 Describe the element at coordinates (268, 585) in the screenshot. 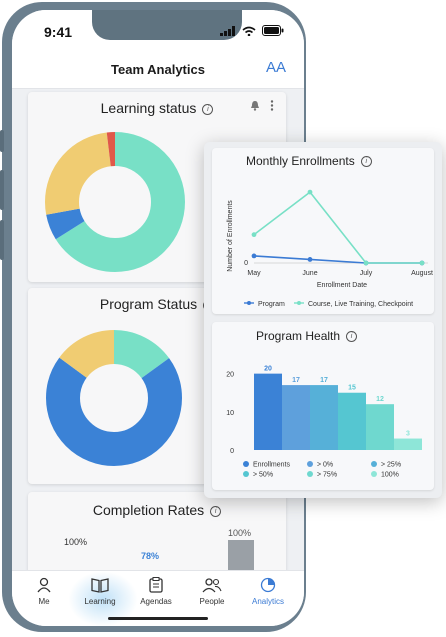

I see `pie-chart-icon` at that location.